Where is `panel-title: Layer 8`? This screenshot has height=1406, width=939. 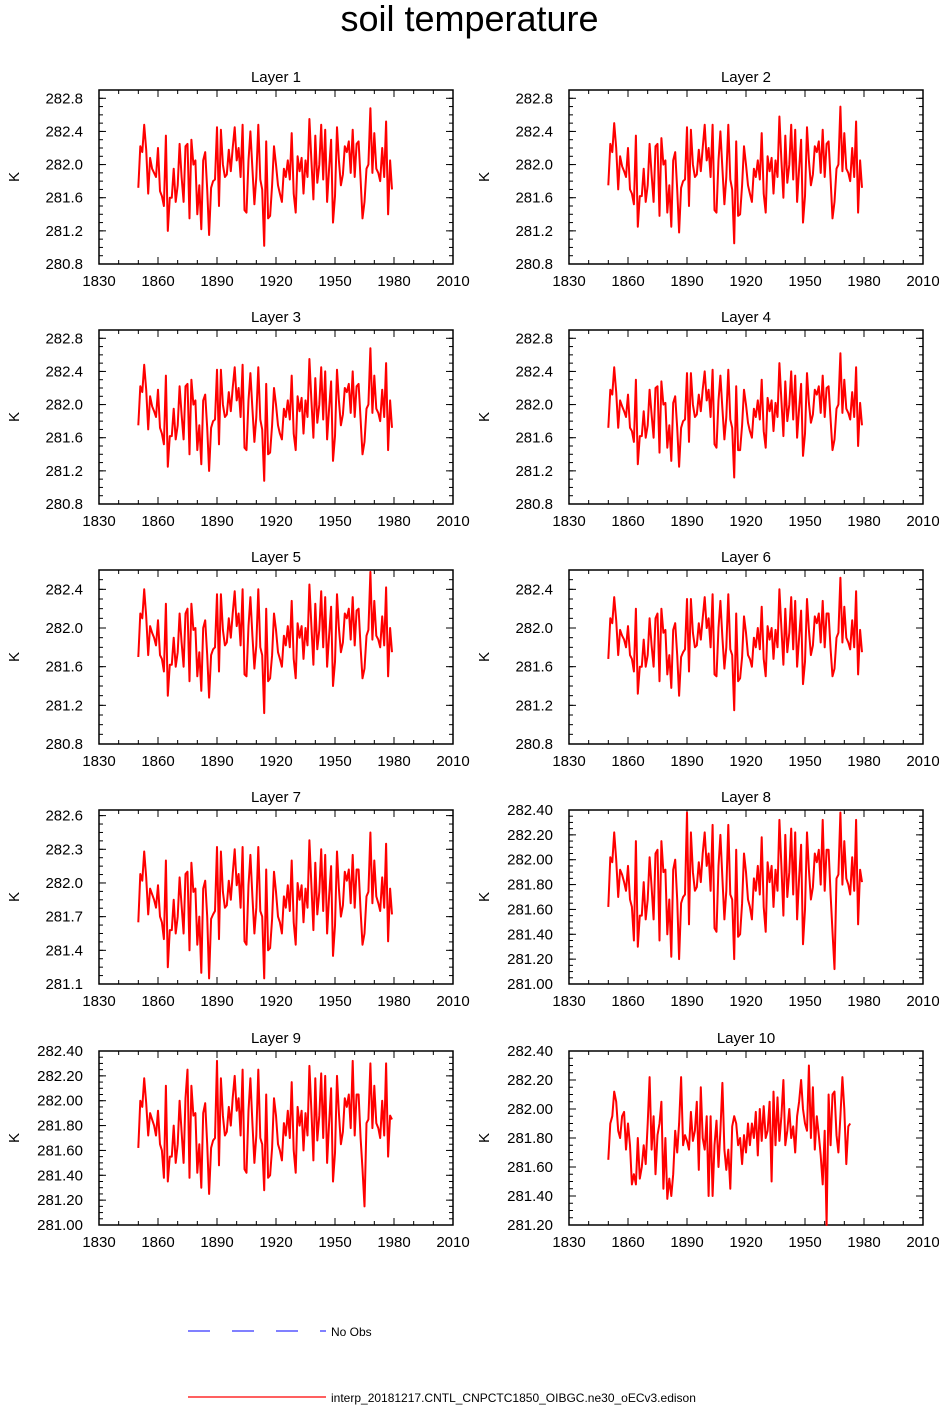
panel-title: Layer 8 is located at coordinates (746, 797).